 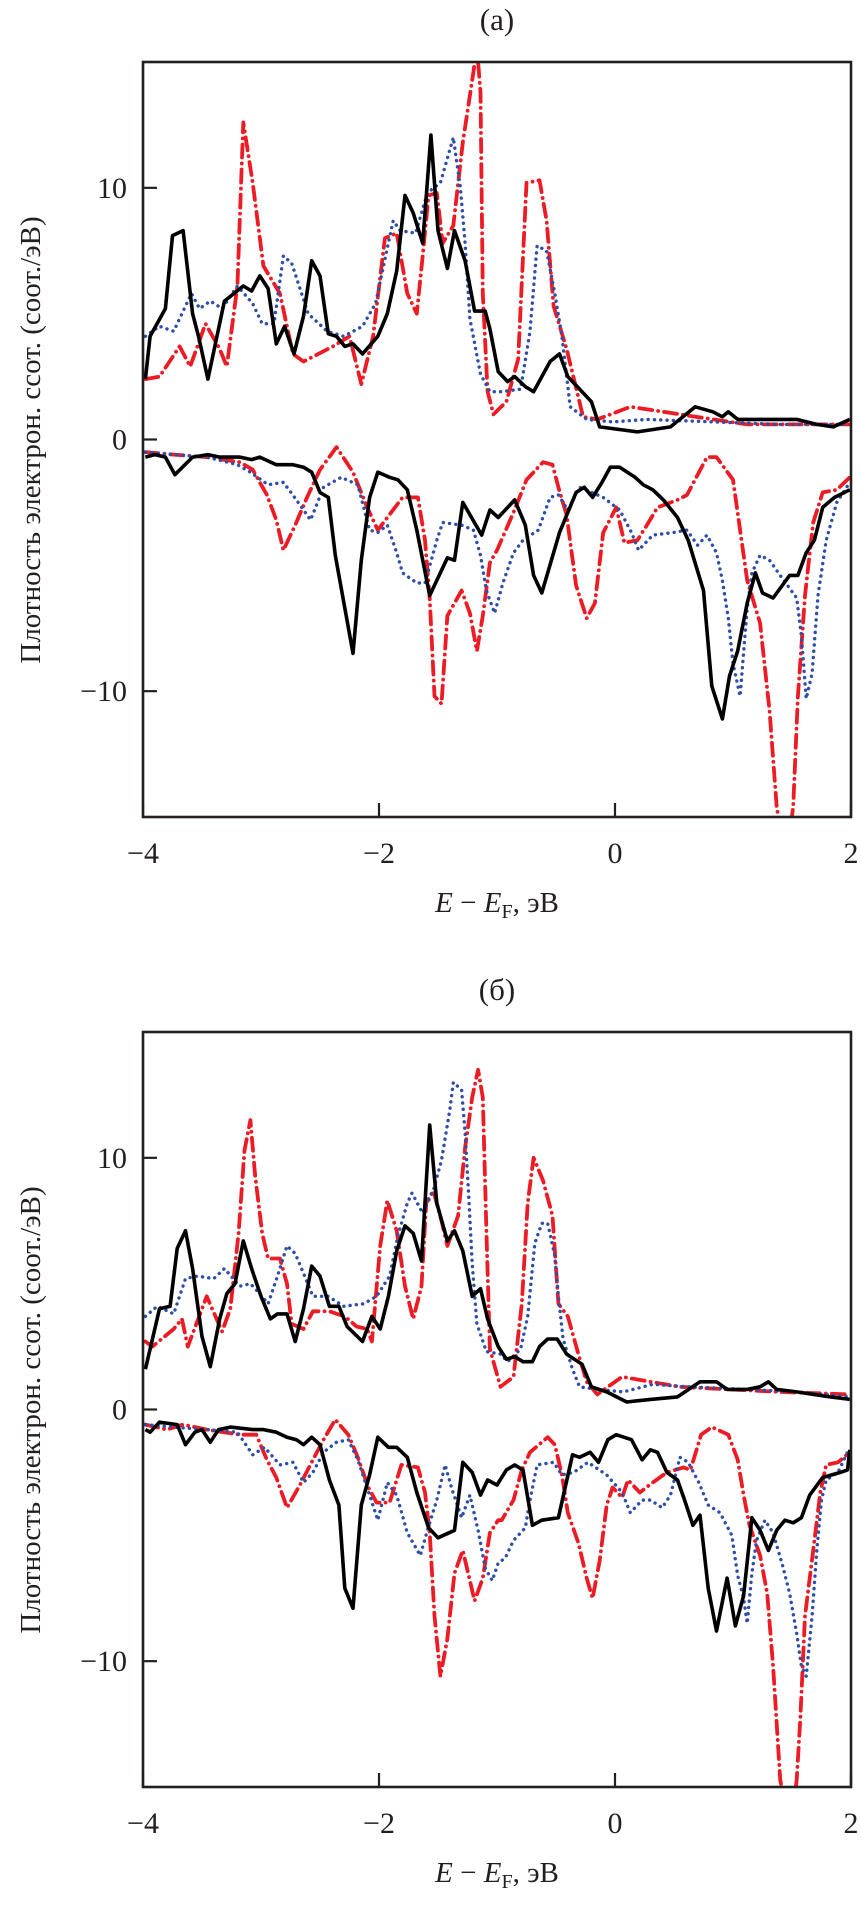 I want to click on panel-b-title: (б), so click(x=497, y=989).